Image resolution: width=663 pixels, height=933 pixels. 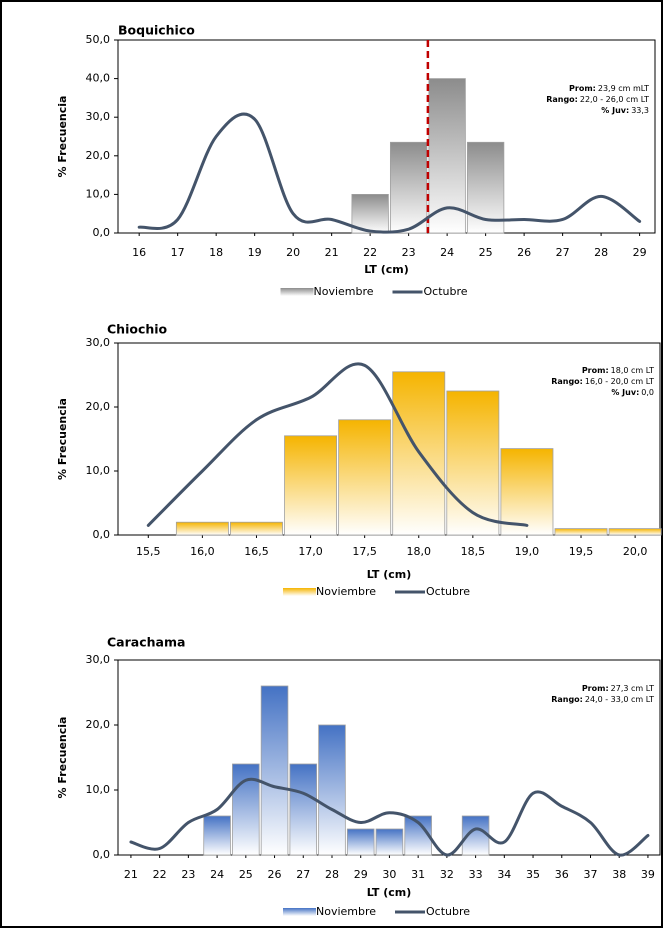 What do you see at coordinates (527, 551) in the screenshot?
I see `x-tick-label: 19,0` at bounding box center [527, 551].